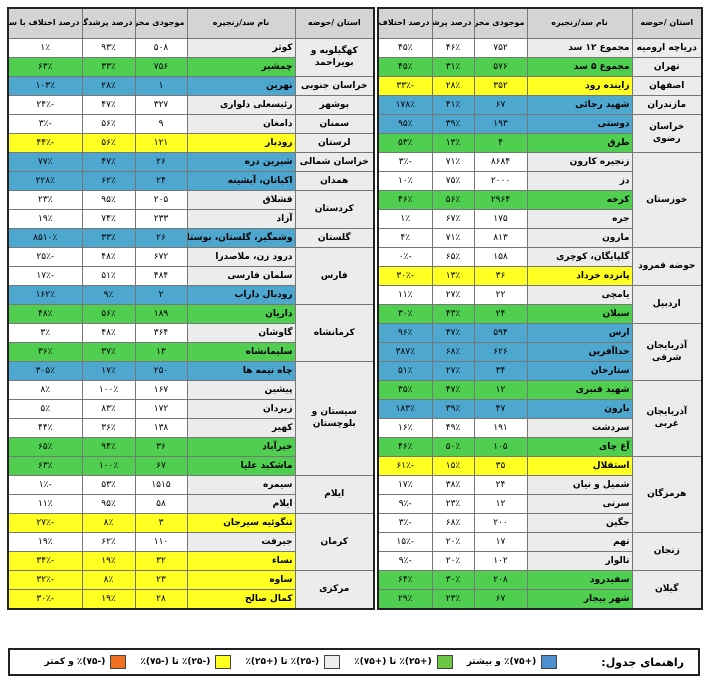 The width and height of the screenshot is (707, 683). What do you see at coordinates (501, 662) in the screenshot?
I see `legend-label: (+۷۵)٪ و بیشتر` at bounding box center [501, 662].